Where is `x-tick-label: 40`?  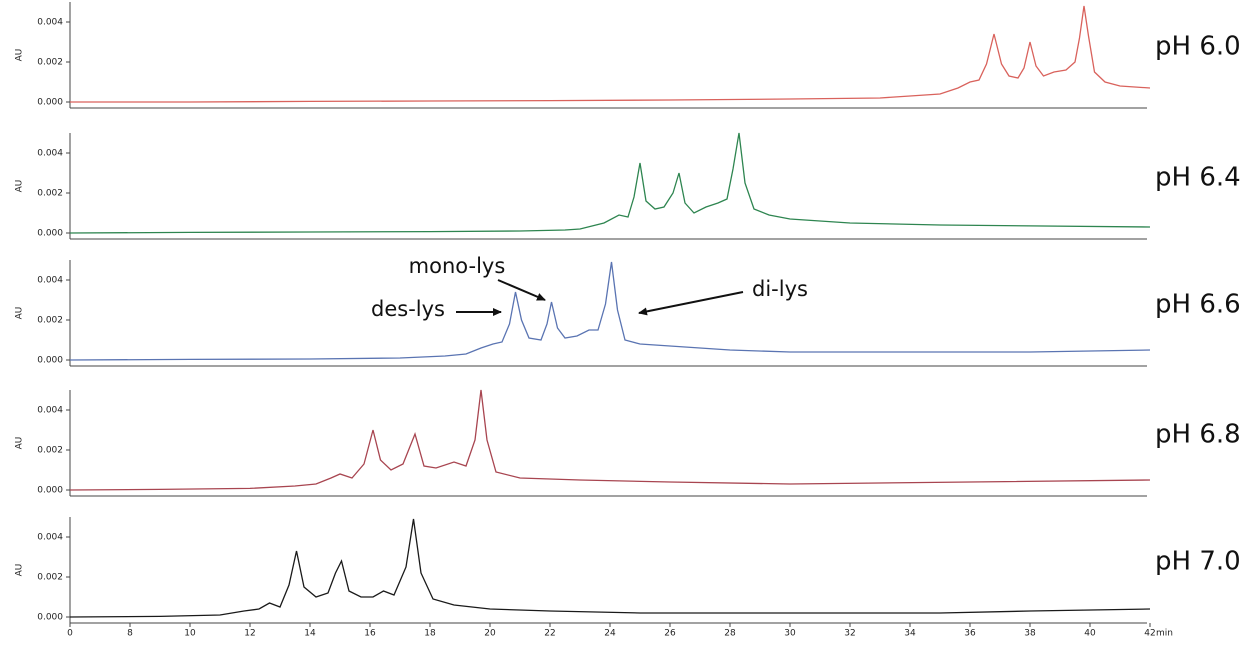
x-tick-label: 40 is located at coordinates (1090, 634).